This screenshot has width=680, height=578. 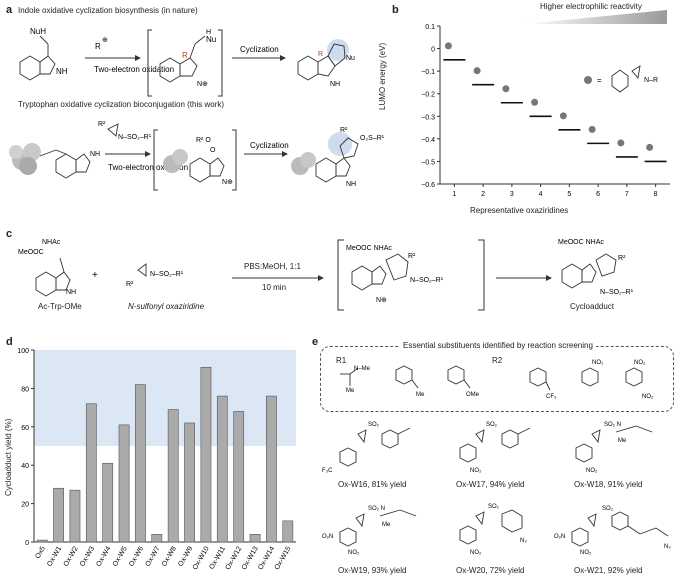 I want to click on ox-w19-structure, so click(x=378, y=528).